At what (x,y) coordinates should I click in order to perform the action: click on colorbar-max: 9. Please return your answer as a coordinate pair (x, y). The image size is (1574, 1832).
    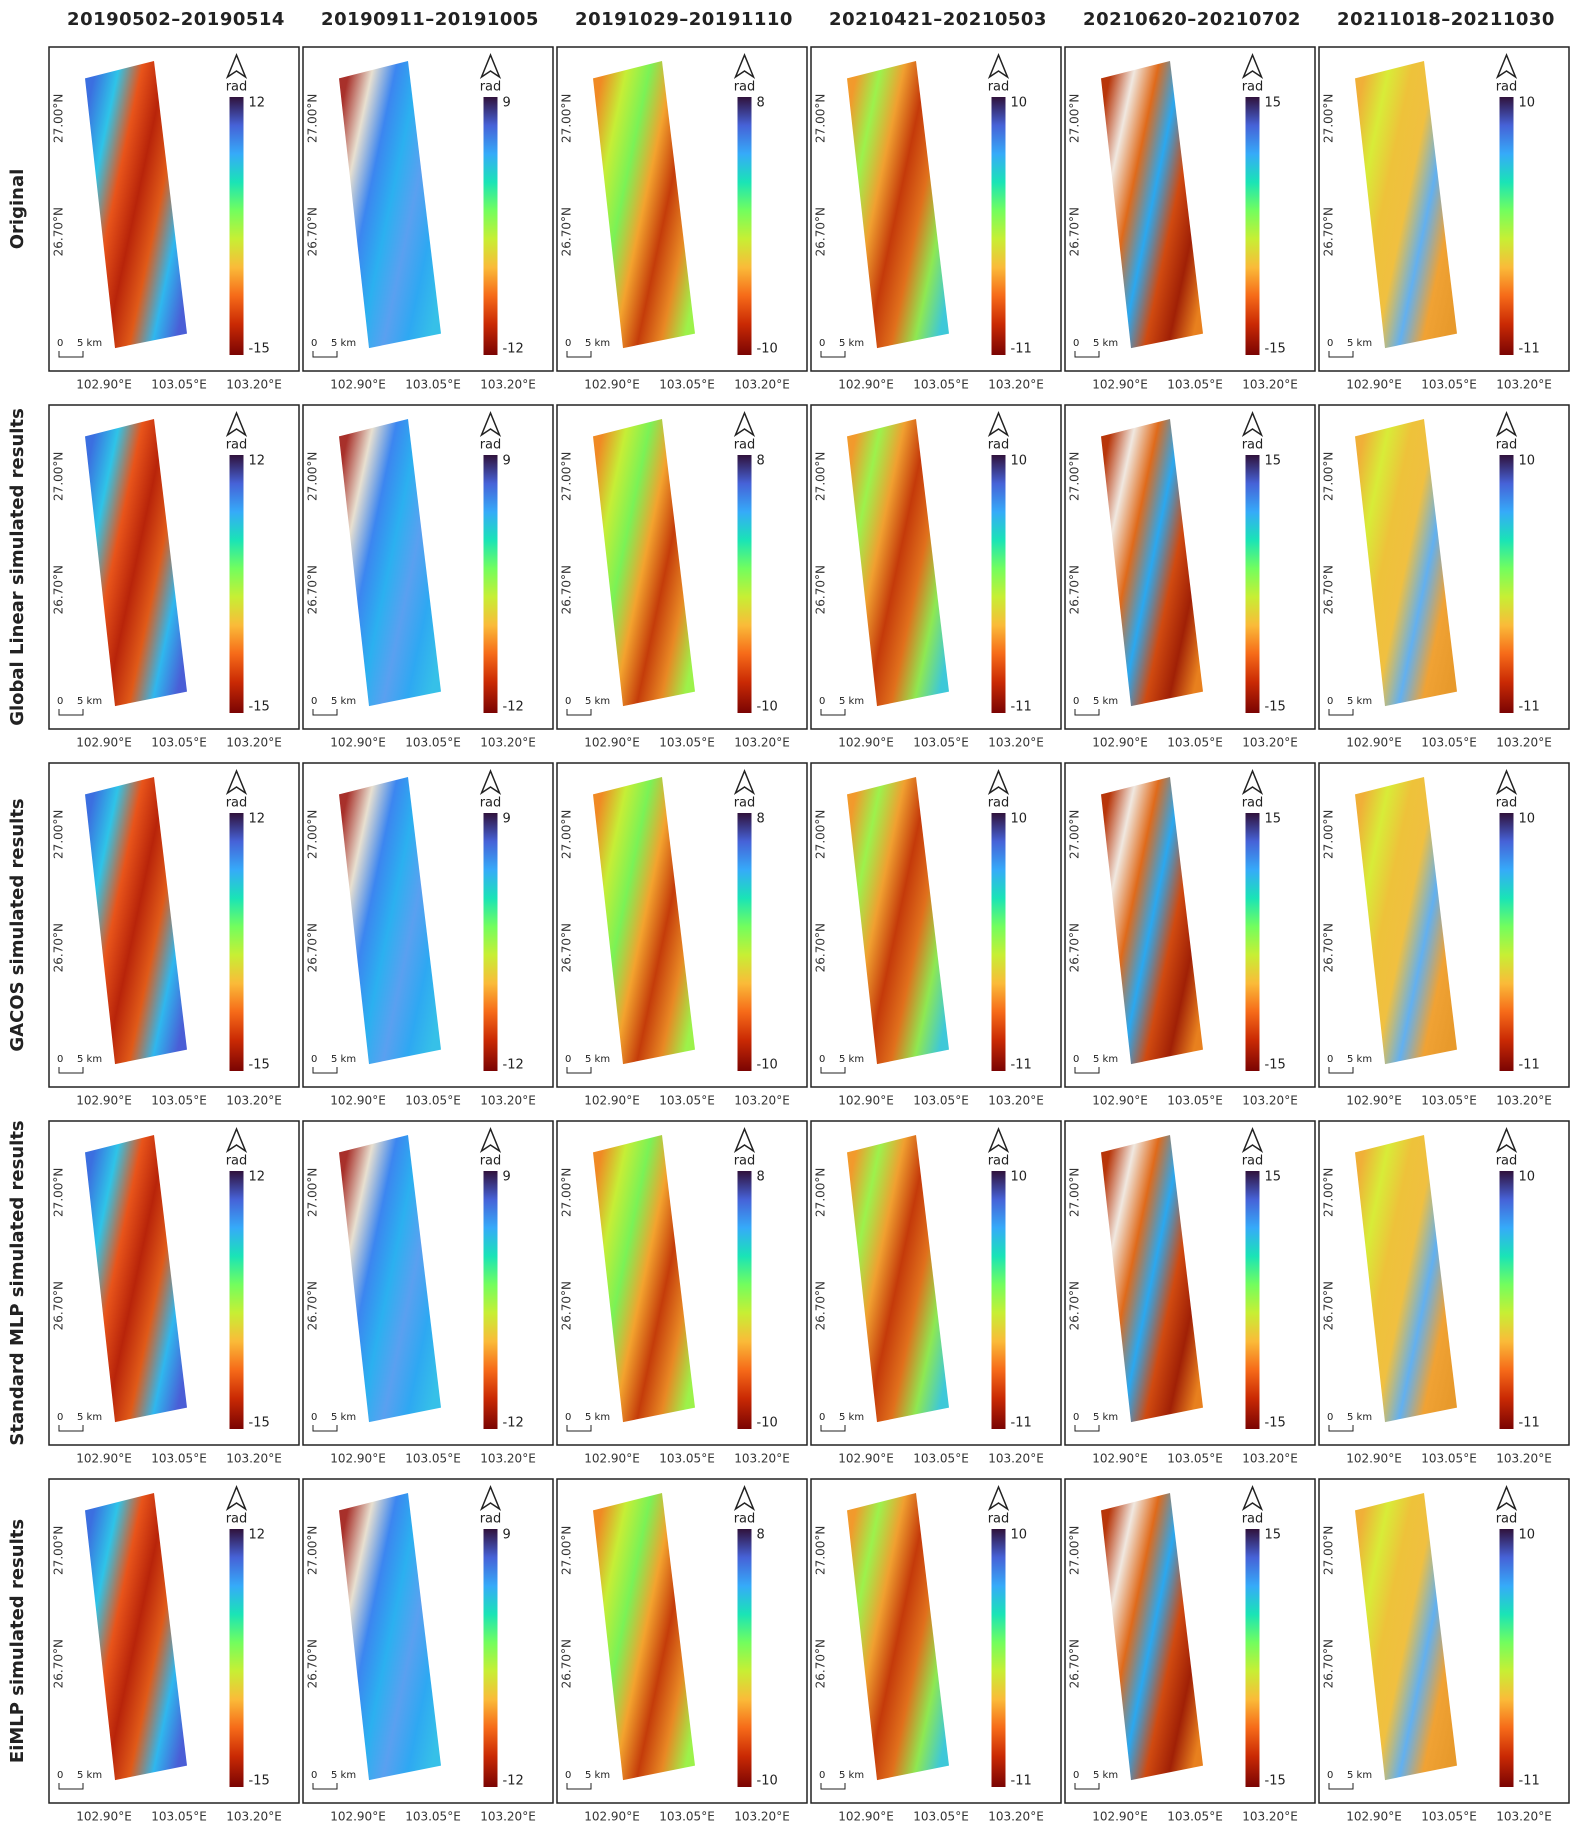
    Looking at the image, I should click on (507, 103).